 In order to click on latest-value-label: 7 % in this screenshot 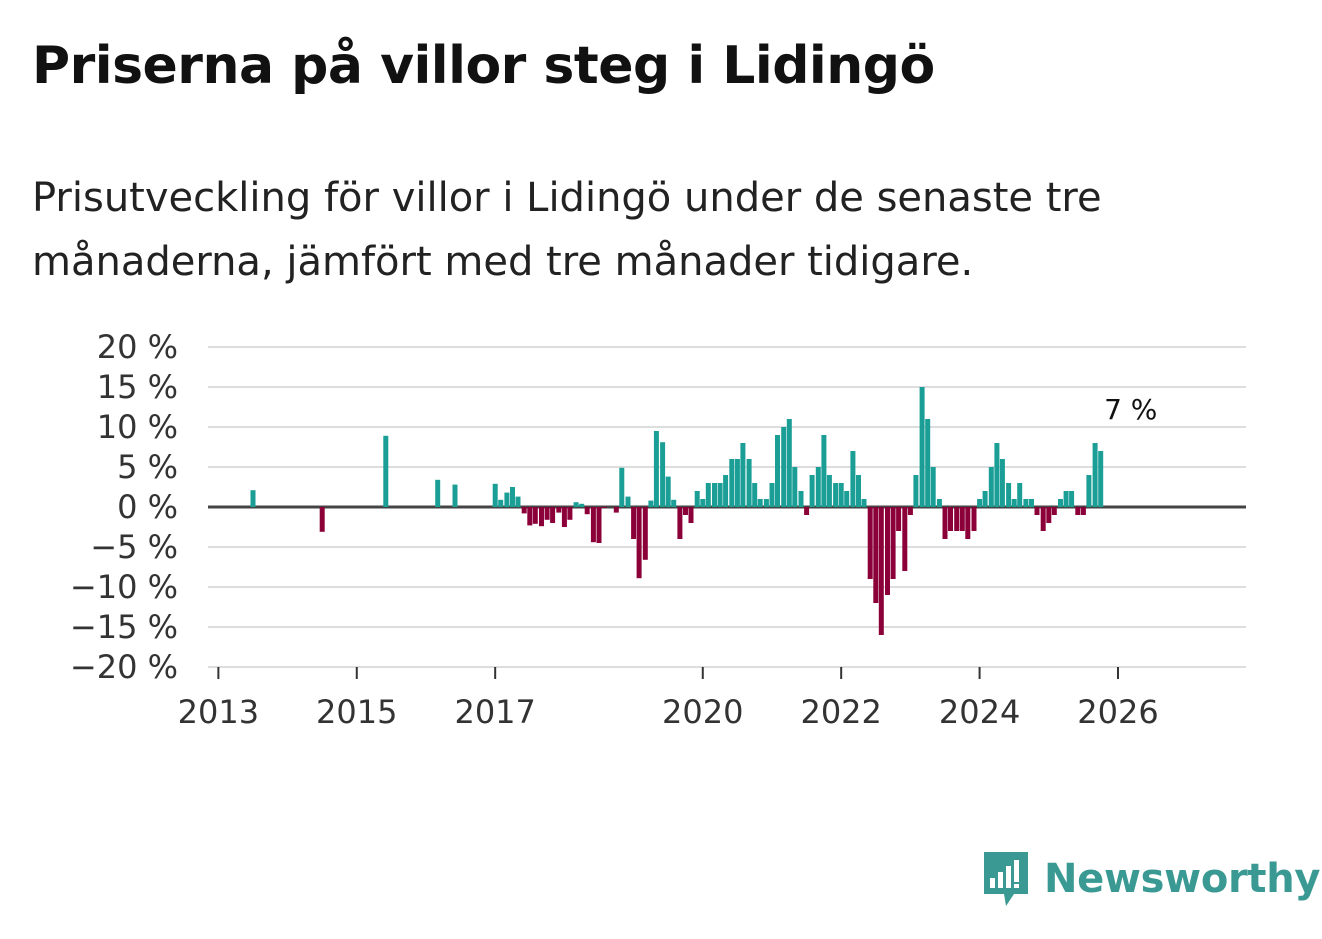, I will do `click(1130, 409)`.